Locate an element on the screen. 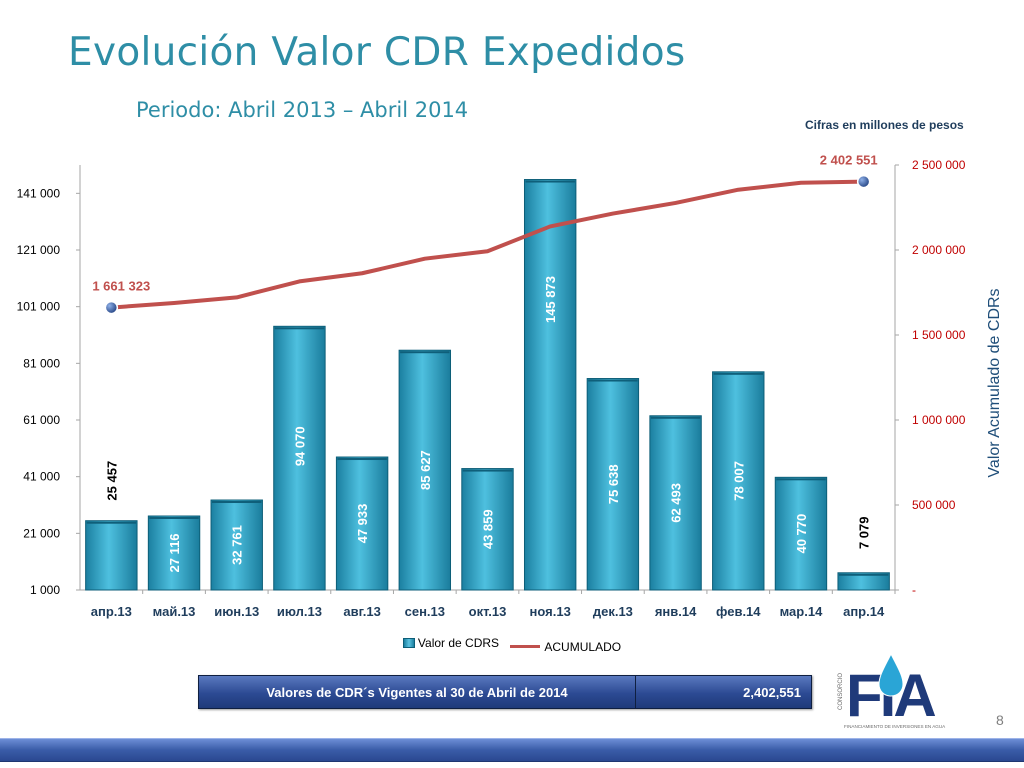 The height and width of the screenshot is (768, 1024). legend-bar-swatch is located at coordinates (408, 643).